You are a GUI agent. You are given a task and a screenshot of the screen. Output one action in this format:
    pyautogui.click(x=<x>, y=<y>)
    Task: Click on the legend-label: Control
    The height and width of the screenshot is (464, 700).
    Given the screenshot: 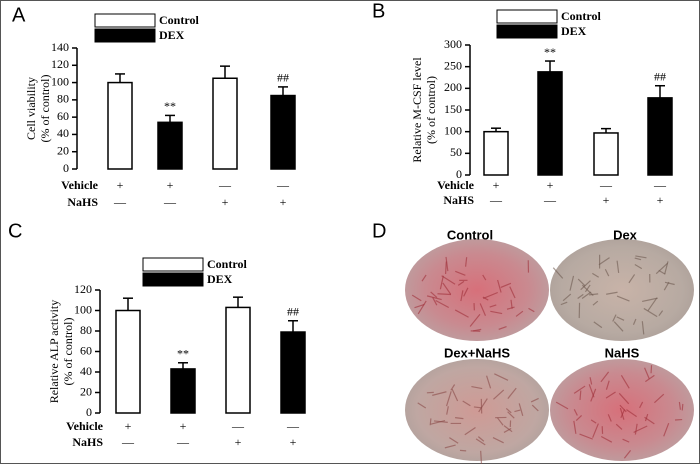 What is the action you would take?
    pyautogui.click(x=581, y=16)
    